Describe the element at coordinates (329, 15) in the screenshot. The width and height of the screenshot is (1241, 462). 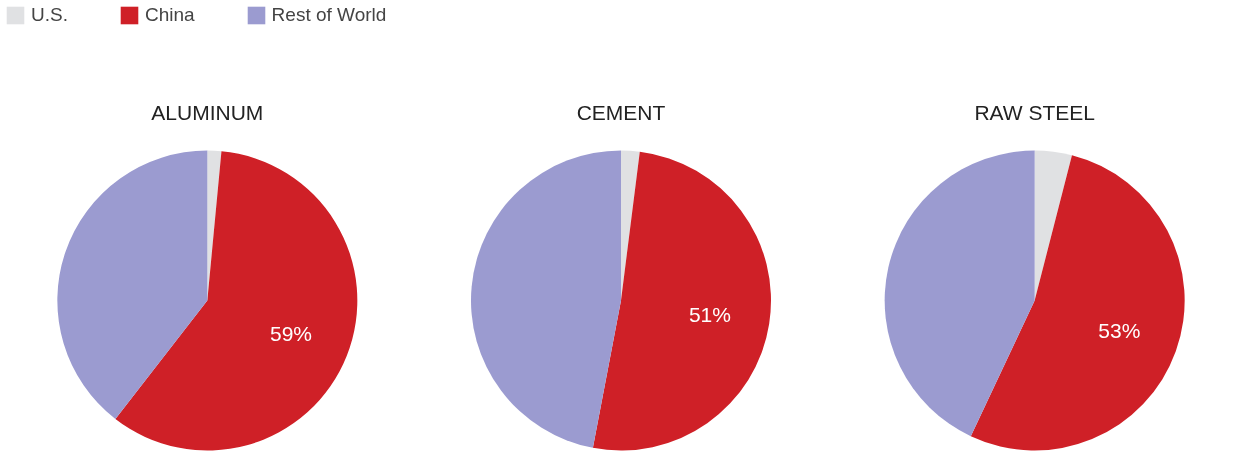
I see `legend-label: Rest of World` at that location.